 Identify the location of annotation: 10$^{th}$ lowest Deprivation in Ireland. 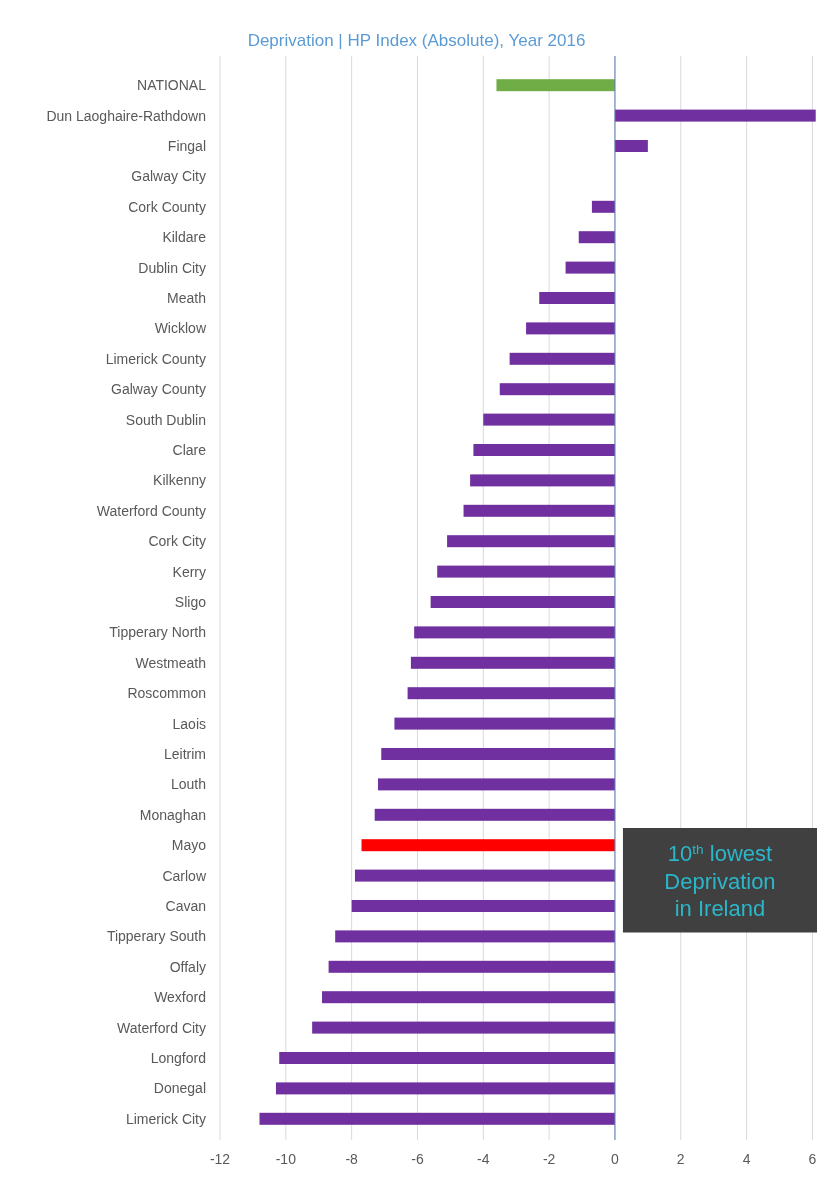
(720, 881).